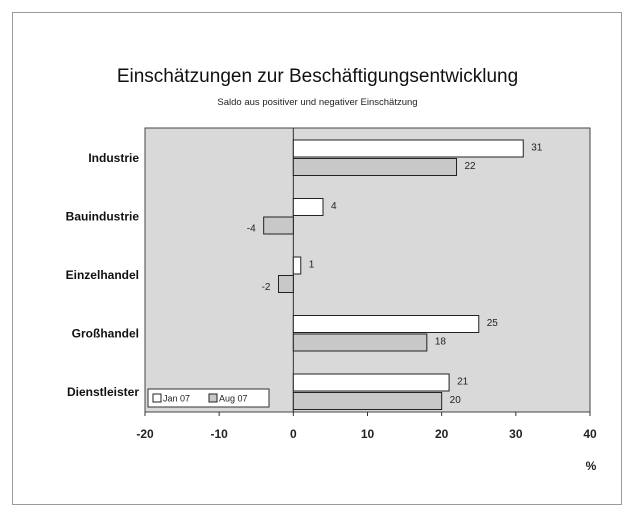 This screenshot has width=635, height=517. What do you see at coordinates (334, 206) in the screenshot?
I see `data-label: 4` at bounding box center [334, 206].